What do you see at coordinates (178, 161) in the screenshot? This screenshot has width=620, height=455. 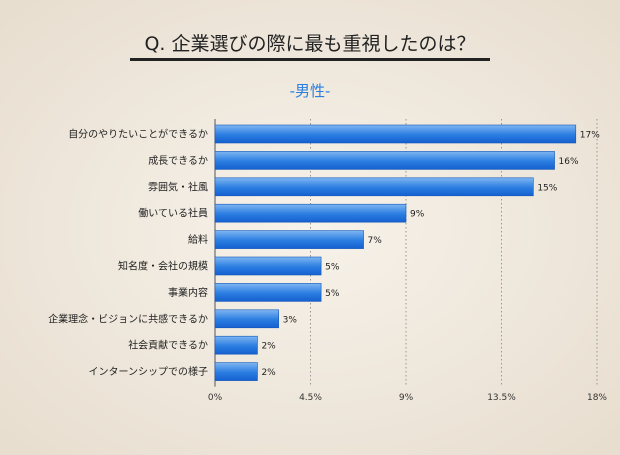 I see `category-label: 成長できるか` at bounding box center [178, 161].